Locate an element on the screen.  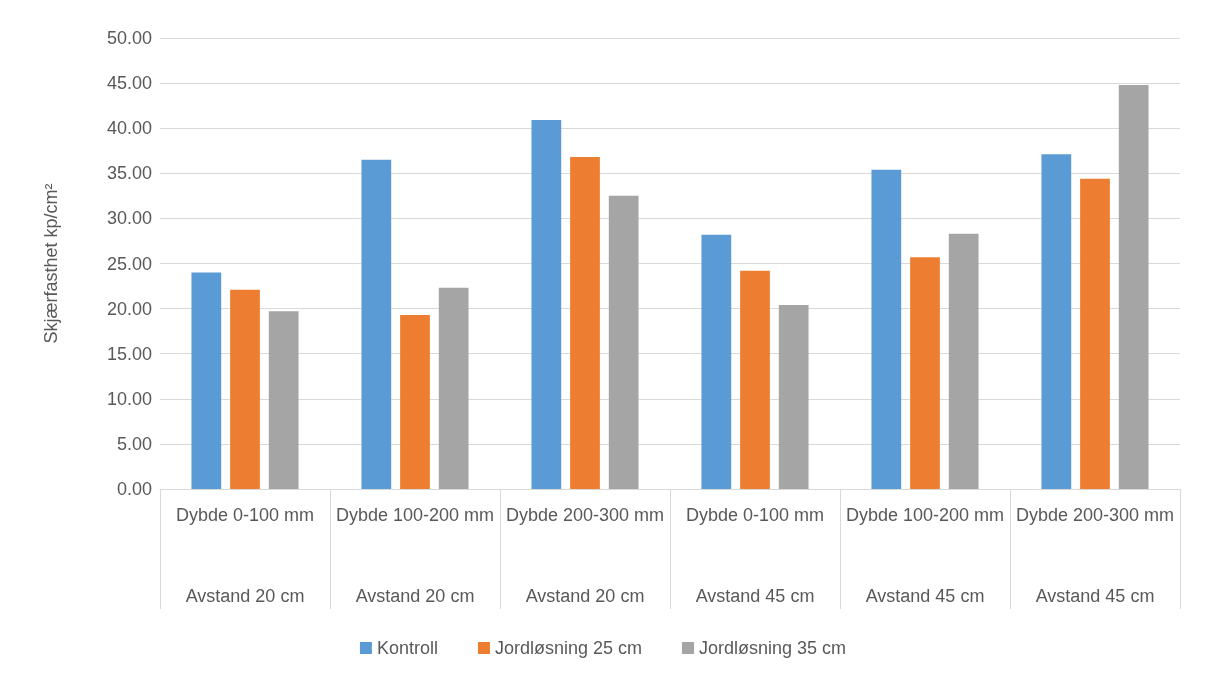
y-tick-label: 15.00 is located at coordinates (129, 353).